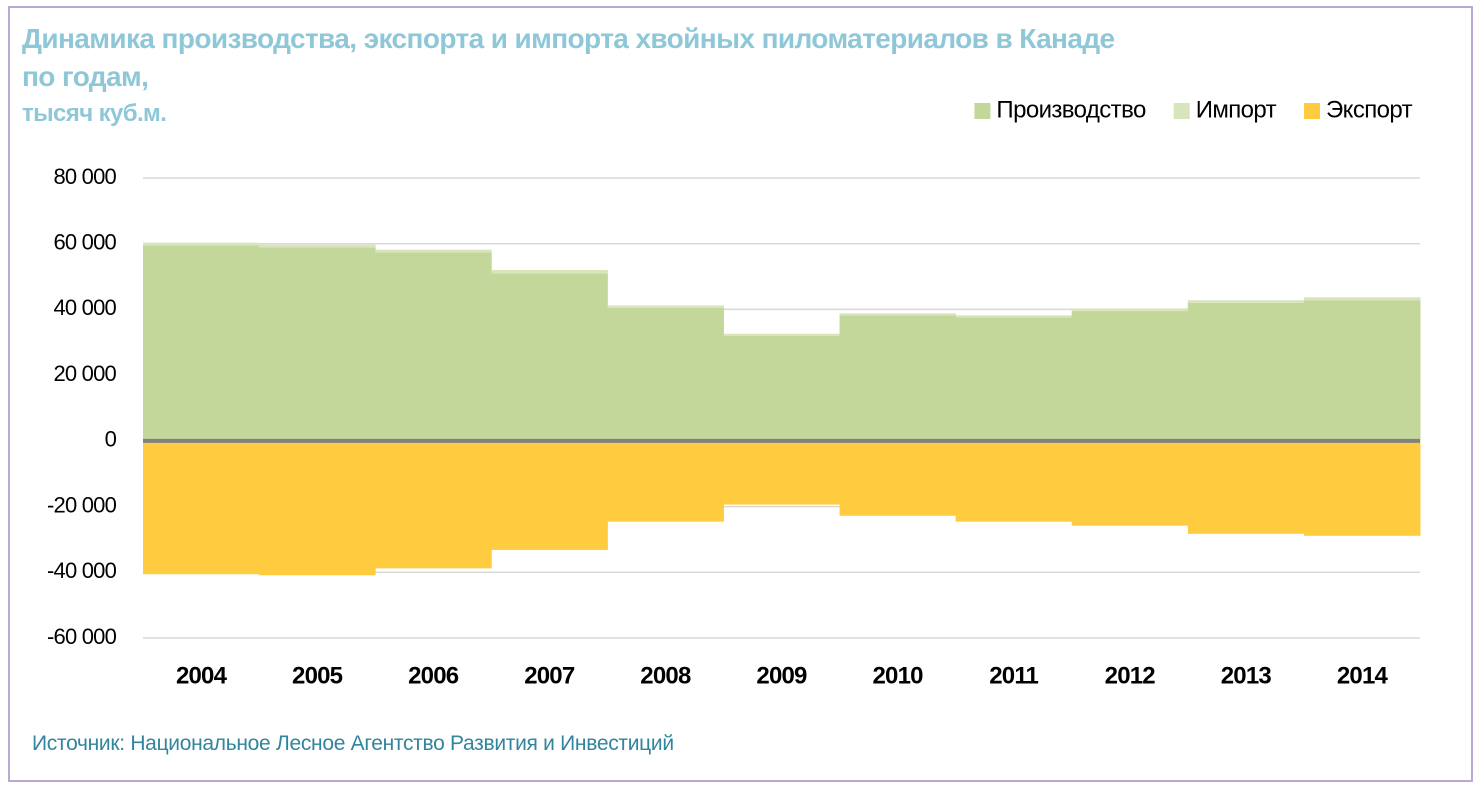 Image resolution: width=1483 pixels, height=786 pixels. I want to click on x-tick-label: 2013, so click(1246, 675).